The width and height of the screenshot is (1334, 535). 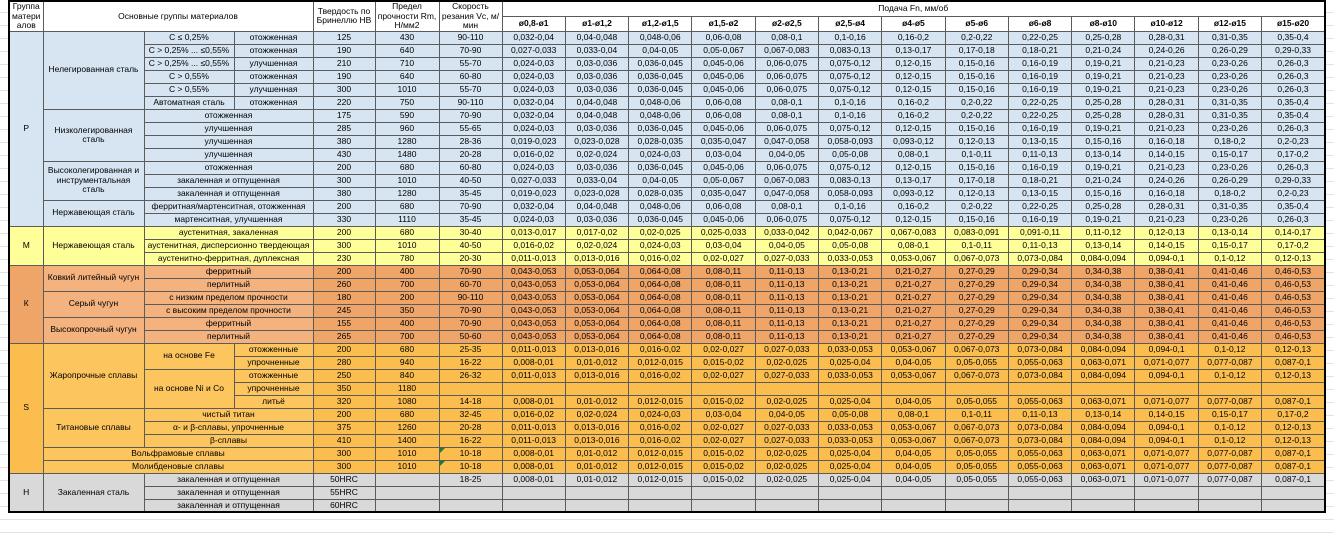 What do you see at coordinates (407, 466) in the screenshot?
I see `property-value-cell: 1010` at bounding box center [407, 466].